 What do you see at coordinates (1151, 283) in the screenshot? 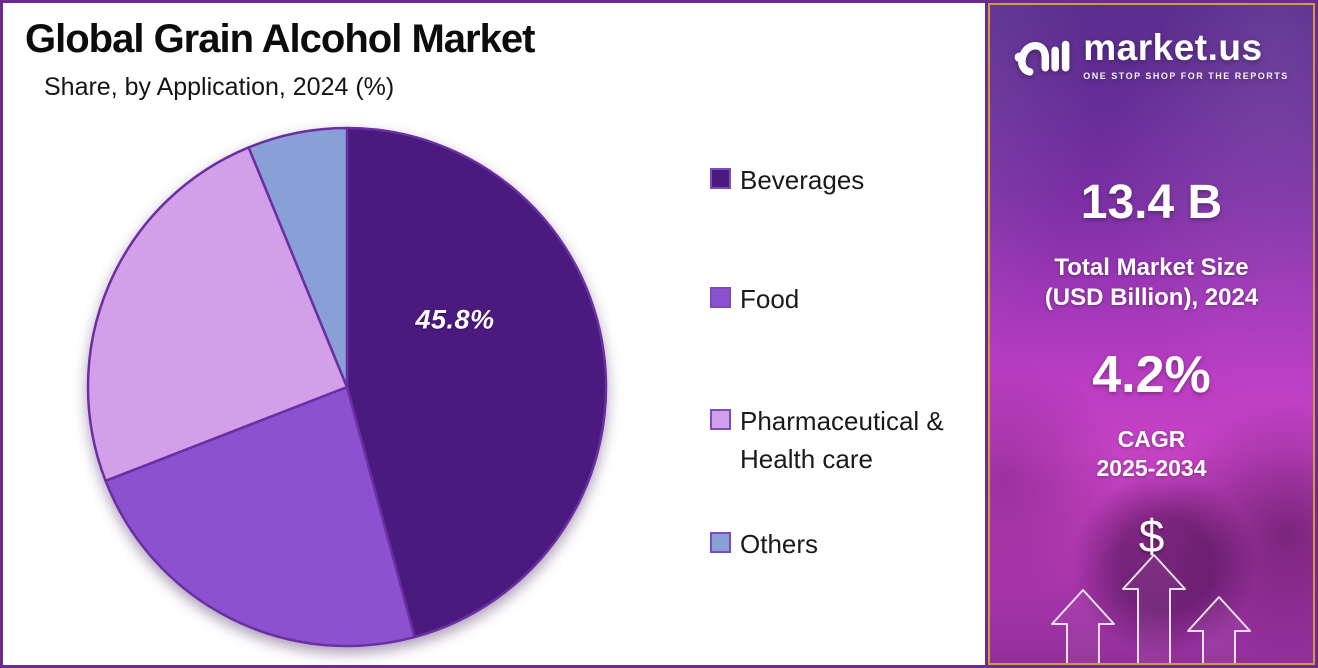
I see `market-size-label: Total Market Size (USD Billion), 2024` at bounding box center [1151, 283].